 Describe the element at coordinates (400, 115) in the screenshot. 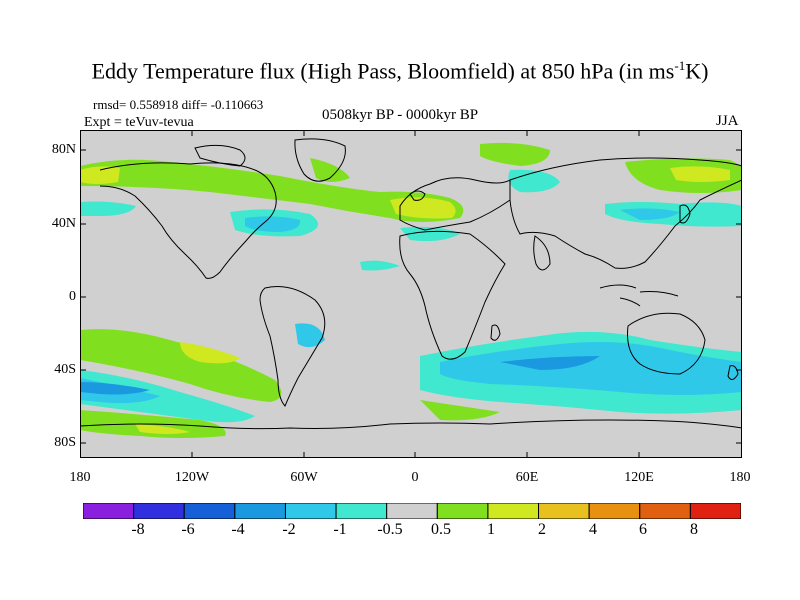

I see `period-label: 0508kyr BP - 0000kyr BP` at that location.